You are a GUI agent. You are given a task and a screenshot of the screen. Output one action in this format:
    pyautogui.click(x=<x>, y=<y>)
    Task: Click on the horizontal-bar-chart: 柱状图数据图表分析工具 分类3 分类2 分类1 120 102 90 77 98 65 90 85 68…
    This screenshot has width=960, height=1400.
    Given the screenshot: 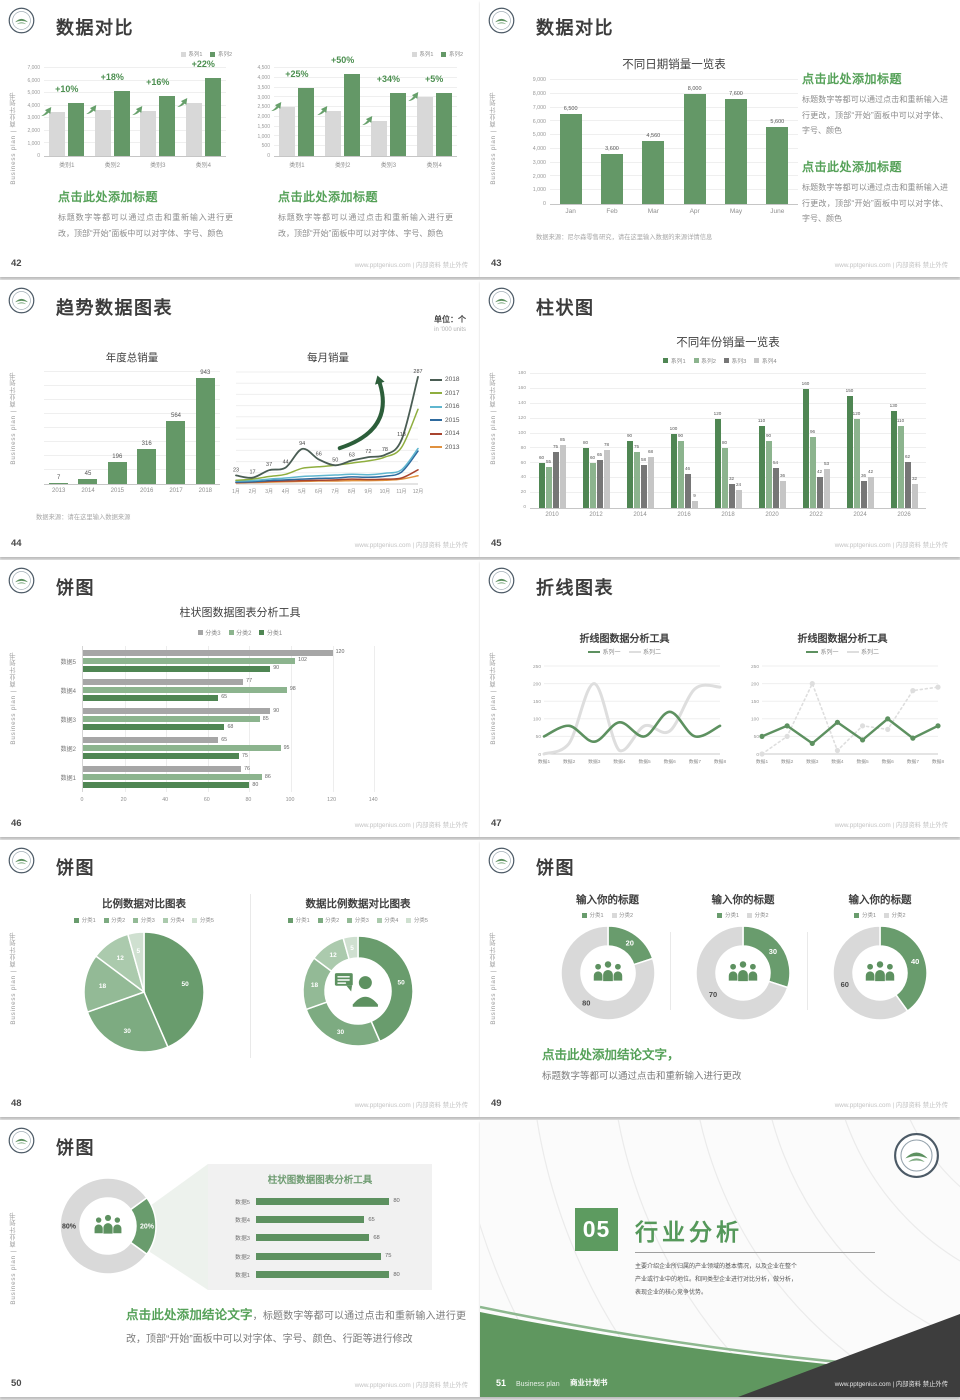 What is the action you would take?
    pyautogui.click(x=240, y=710)
    